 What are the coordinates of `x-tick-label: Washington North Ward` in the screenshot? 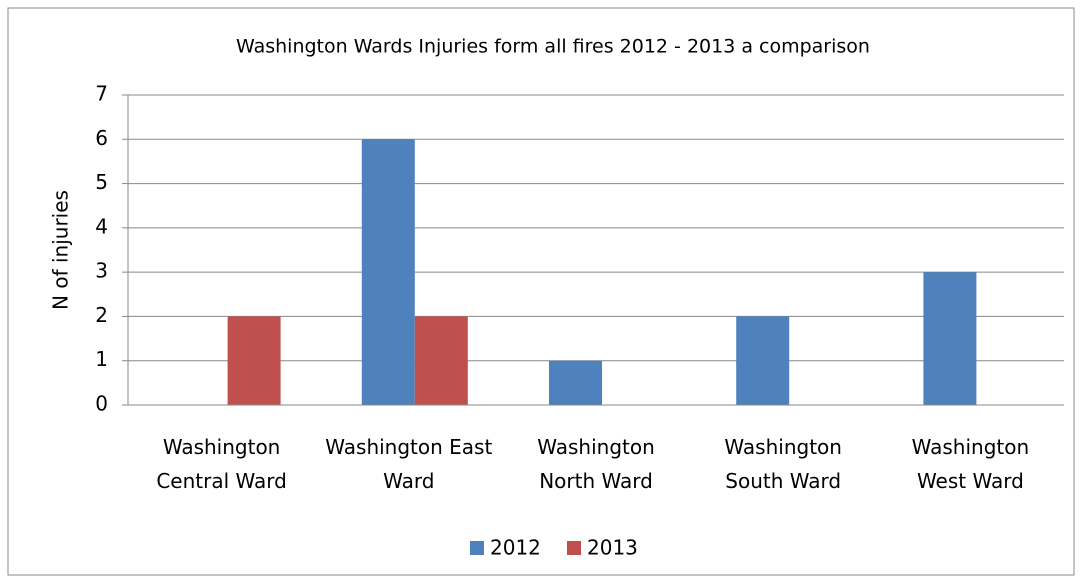 It's located at (596, 464).